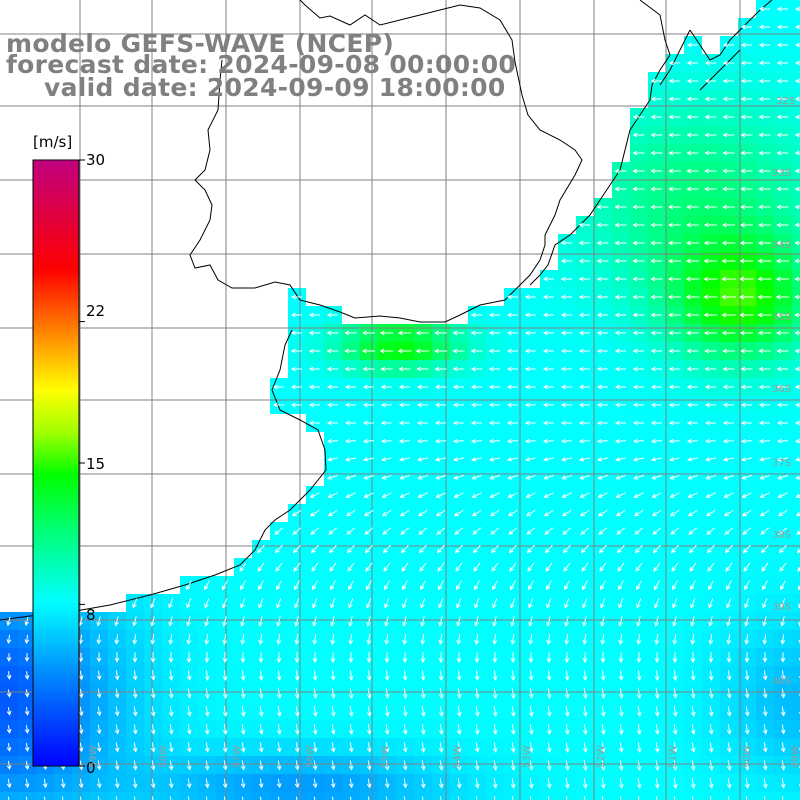 The width and height of the screenshot is (800, 800). What do you see at coordinates (786, 101) in the screenshot?
I see `lat-label-32s: 32S` at bounding box center [786, 101].